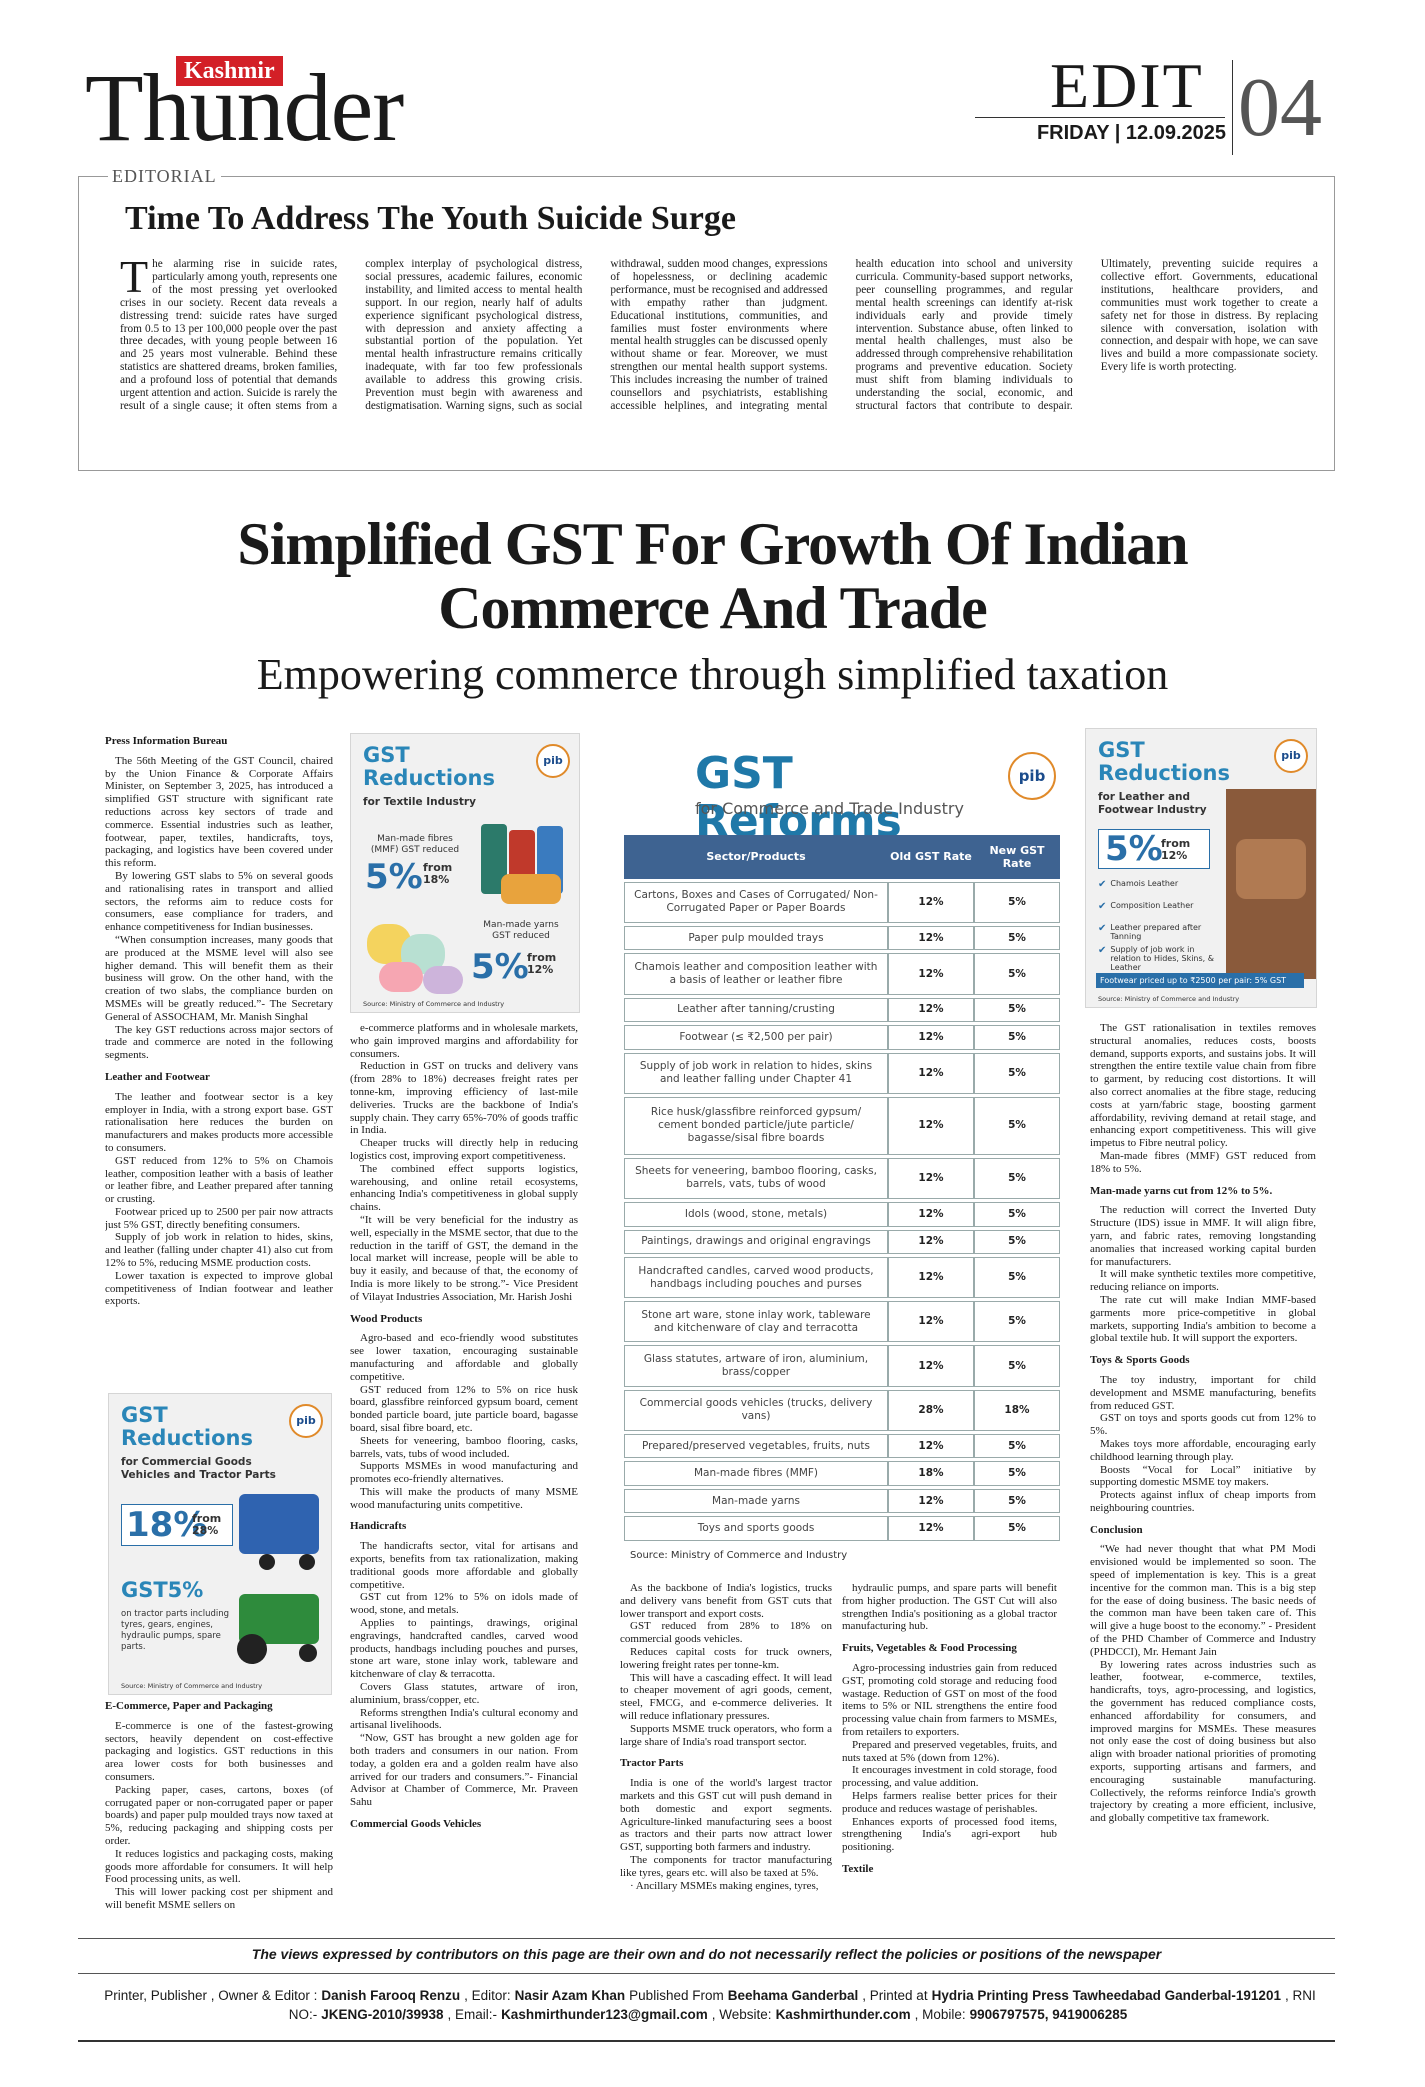 This screenshot has width=1425, height=2087. I want to click on sector-cell: Toys and sports goods, so click(756, 1528).